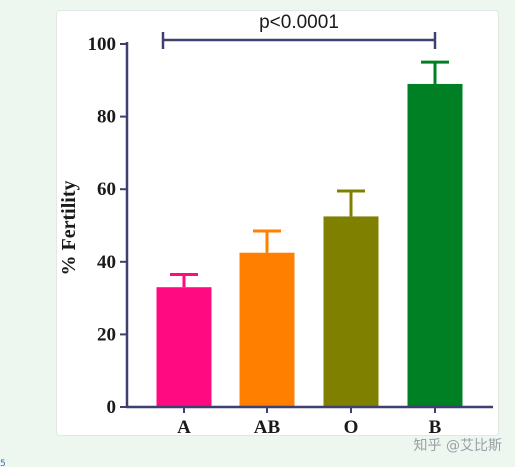 The image size is (515, 467). What do you see at coordinates (351, 427) in the screenshot?
I see `x-tick-label-o: O` at bounding box center [351, 427].